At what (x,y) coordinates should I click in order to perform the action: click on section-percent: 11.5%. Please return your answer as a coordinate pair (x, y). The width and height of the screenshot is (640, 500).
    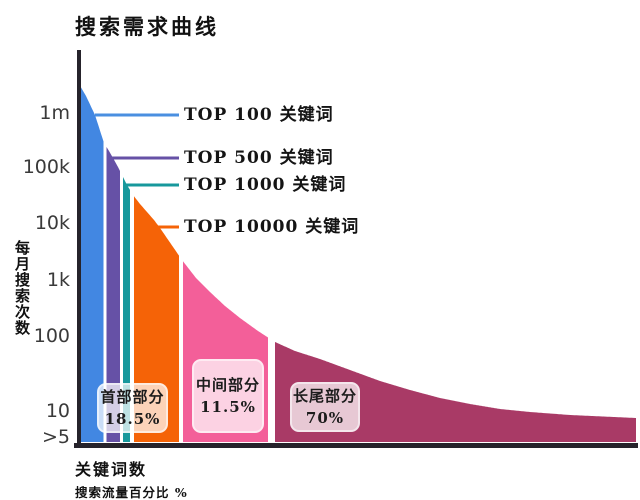
    Looking at the image, I should click on (228, 407).